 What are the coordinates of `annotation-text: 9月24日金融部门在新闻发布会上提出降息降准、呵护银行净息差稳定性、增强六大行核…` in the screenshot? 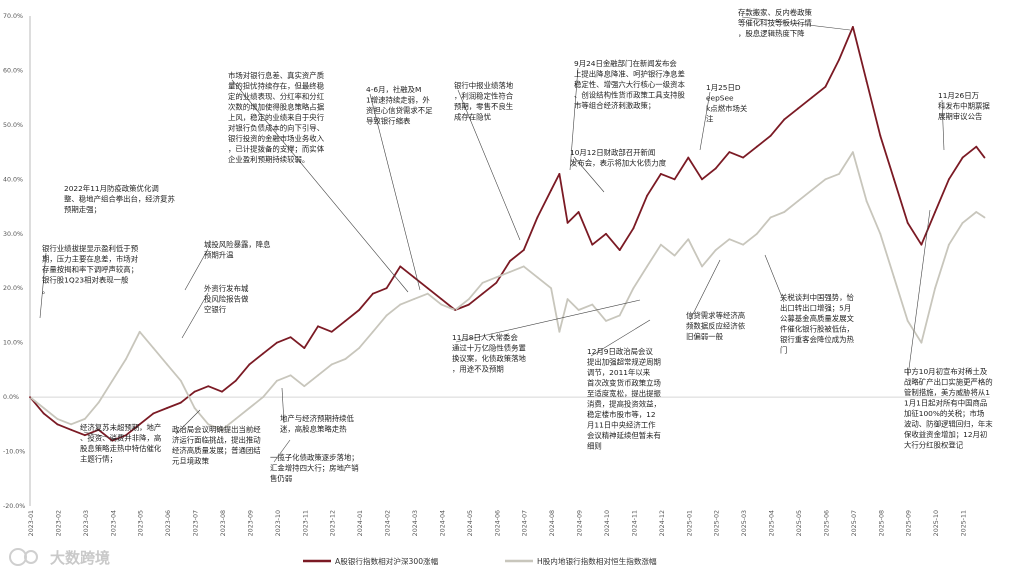 It's located at (629, 84).